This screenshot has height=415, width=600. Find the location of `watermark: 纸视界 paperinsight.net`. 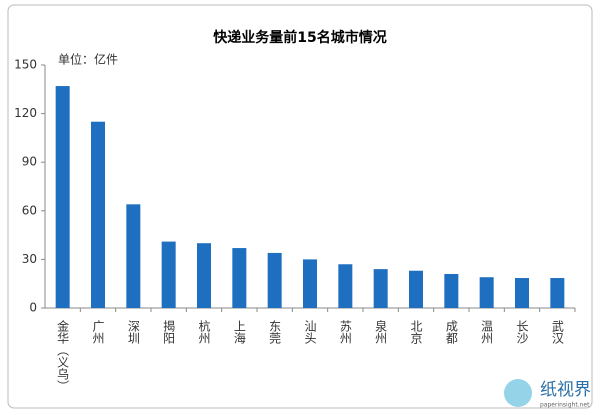

watermark: 纸视界 paperinsight.net is located at coordinates (547, 394).